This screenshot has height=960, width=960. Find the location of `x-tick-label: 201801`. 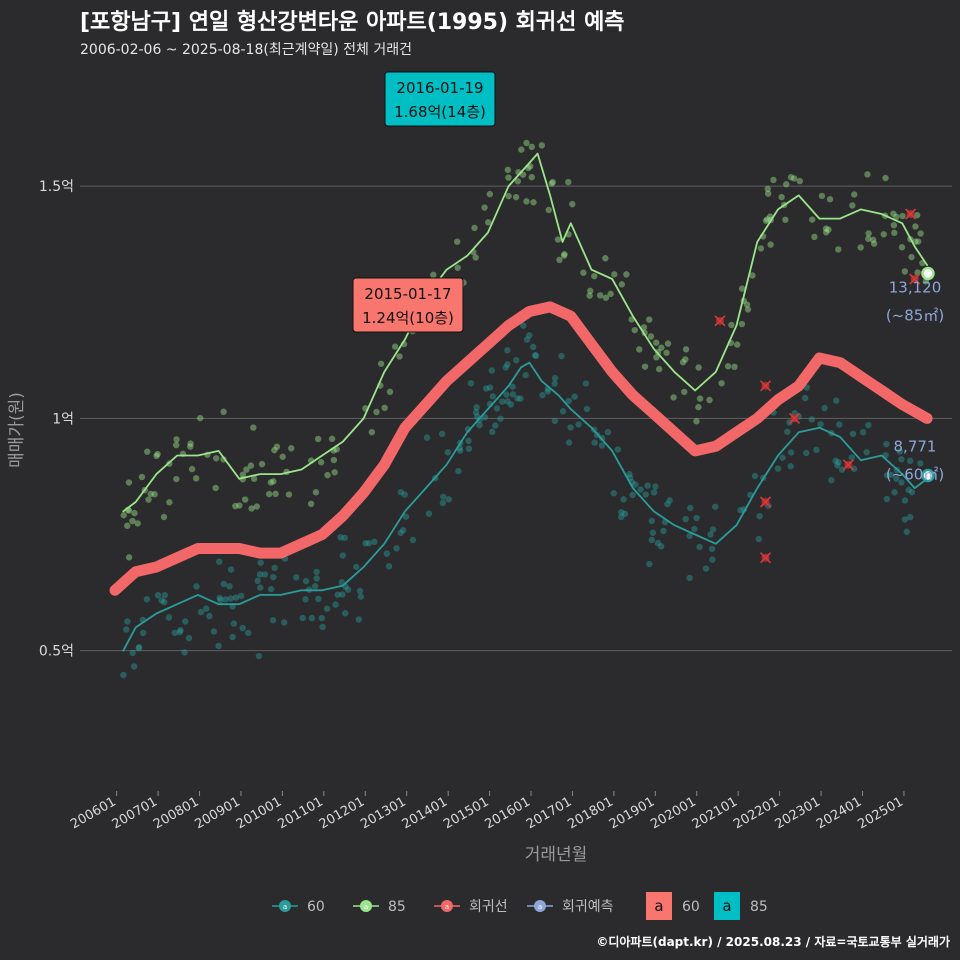

x-tick-label: 201801 is located at coordinates (590, 813).